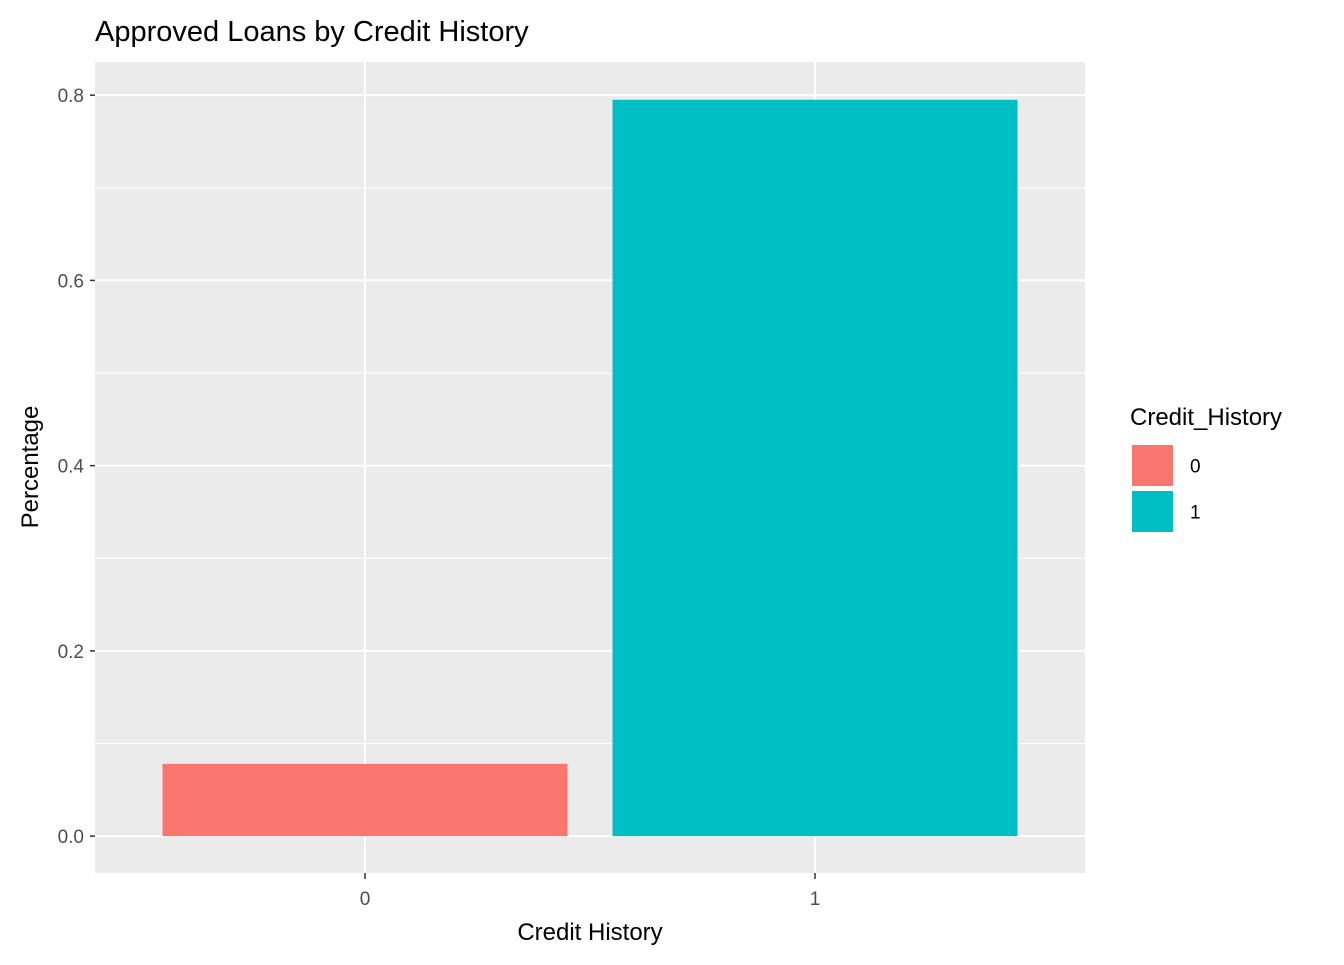 The height and width of the screenshot is (965, 1344). I want to click on legend-label-0: 0, so click(1195, 467).